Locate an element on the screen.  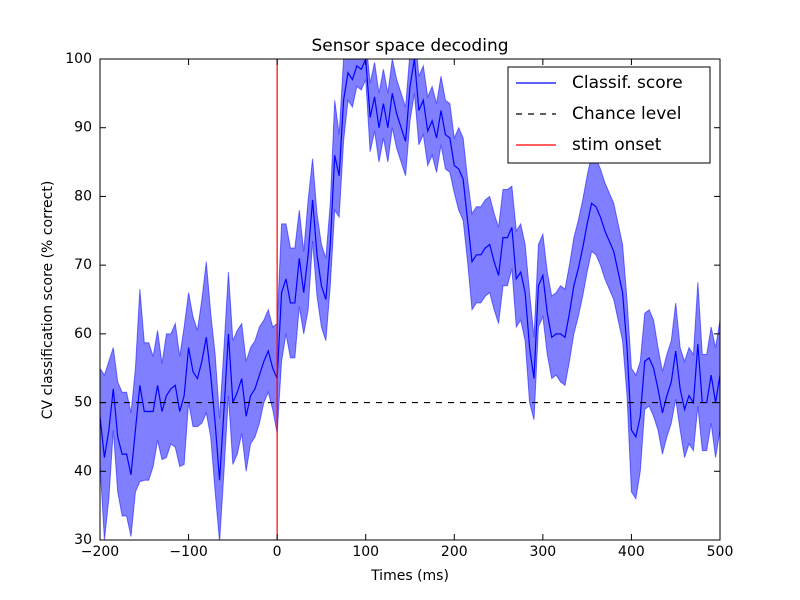
legend: Classif. score Chance level stim onset is located at coordinates (609, 115).